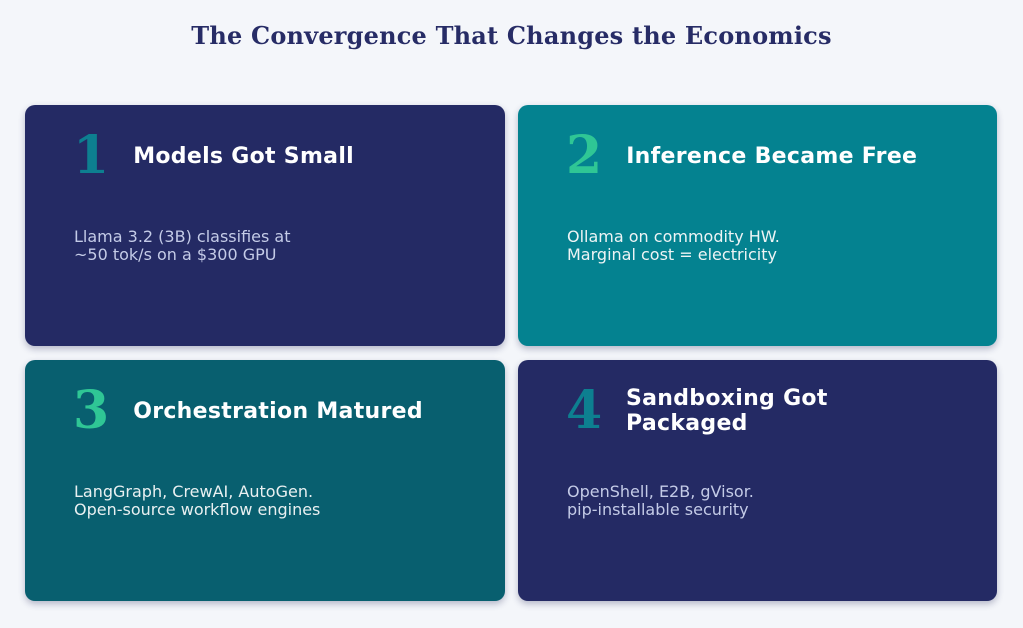 The image size is (1023, 628). What do you see at coordinates (244, 156) in the screenshot?
I see `card-title: Models Got Small` at bounding box center [244, 156].